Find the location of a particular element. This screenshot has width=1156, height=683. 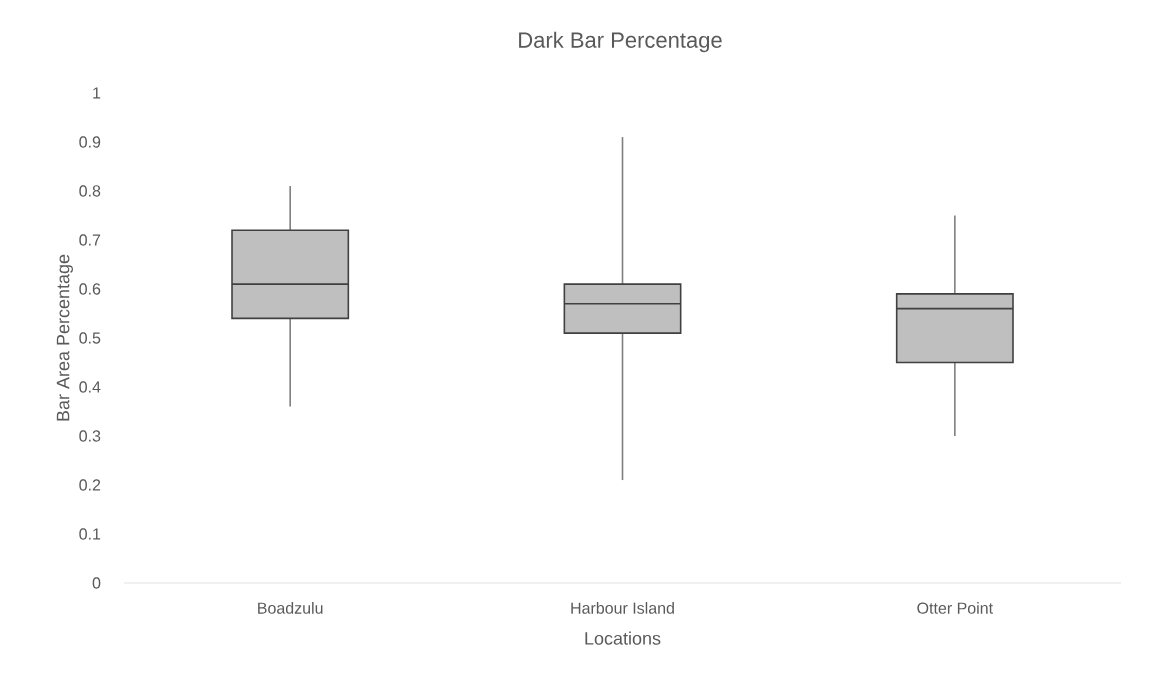

y-tick-label: 1 is located at coordinates (97, 93).